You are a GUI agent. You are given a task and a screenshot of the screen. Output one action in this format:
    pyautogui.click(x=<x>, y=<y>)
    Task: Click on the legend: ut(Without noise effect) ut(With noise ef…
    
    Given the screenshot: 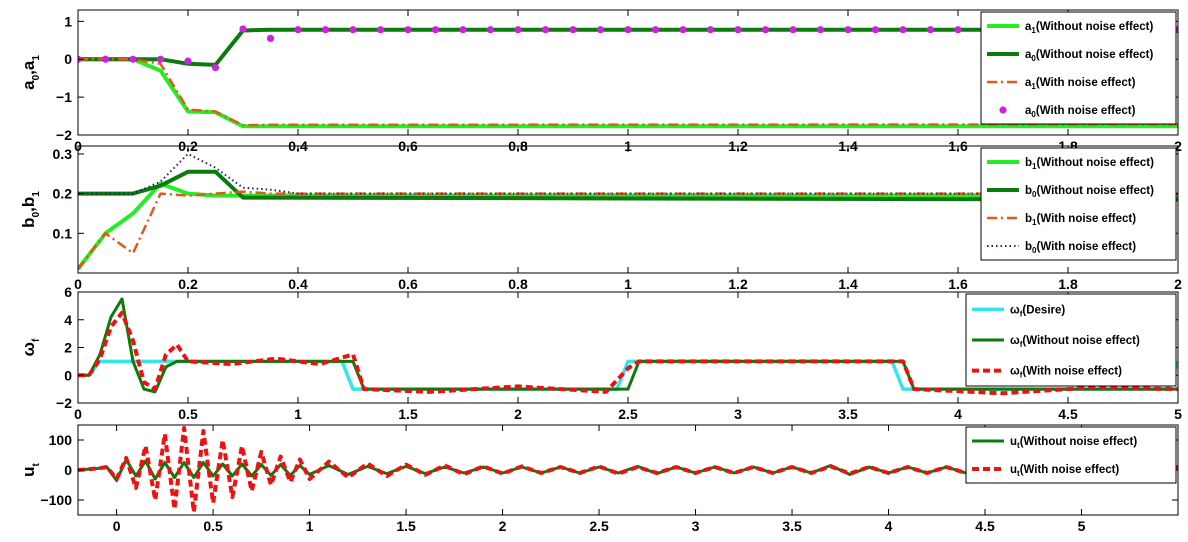 What is the action you would take?
    pyautogui.click(x=1071, y=455)
    